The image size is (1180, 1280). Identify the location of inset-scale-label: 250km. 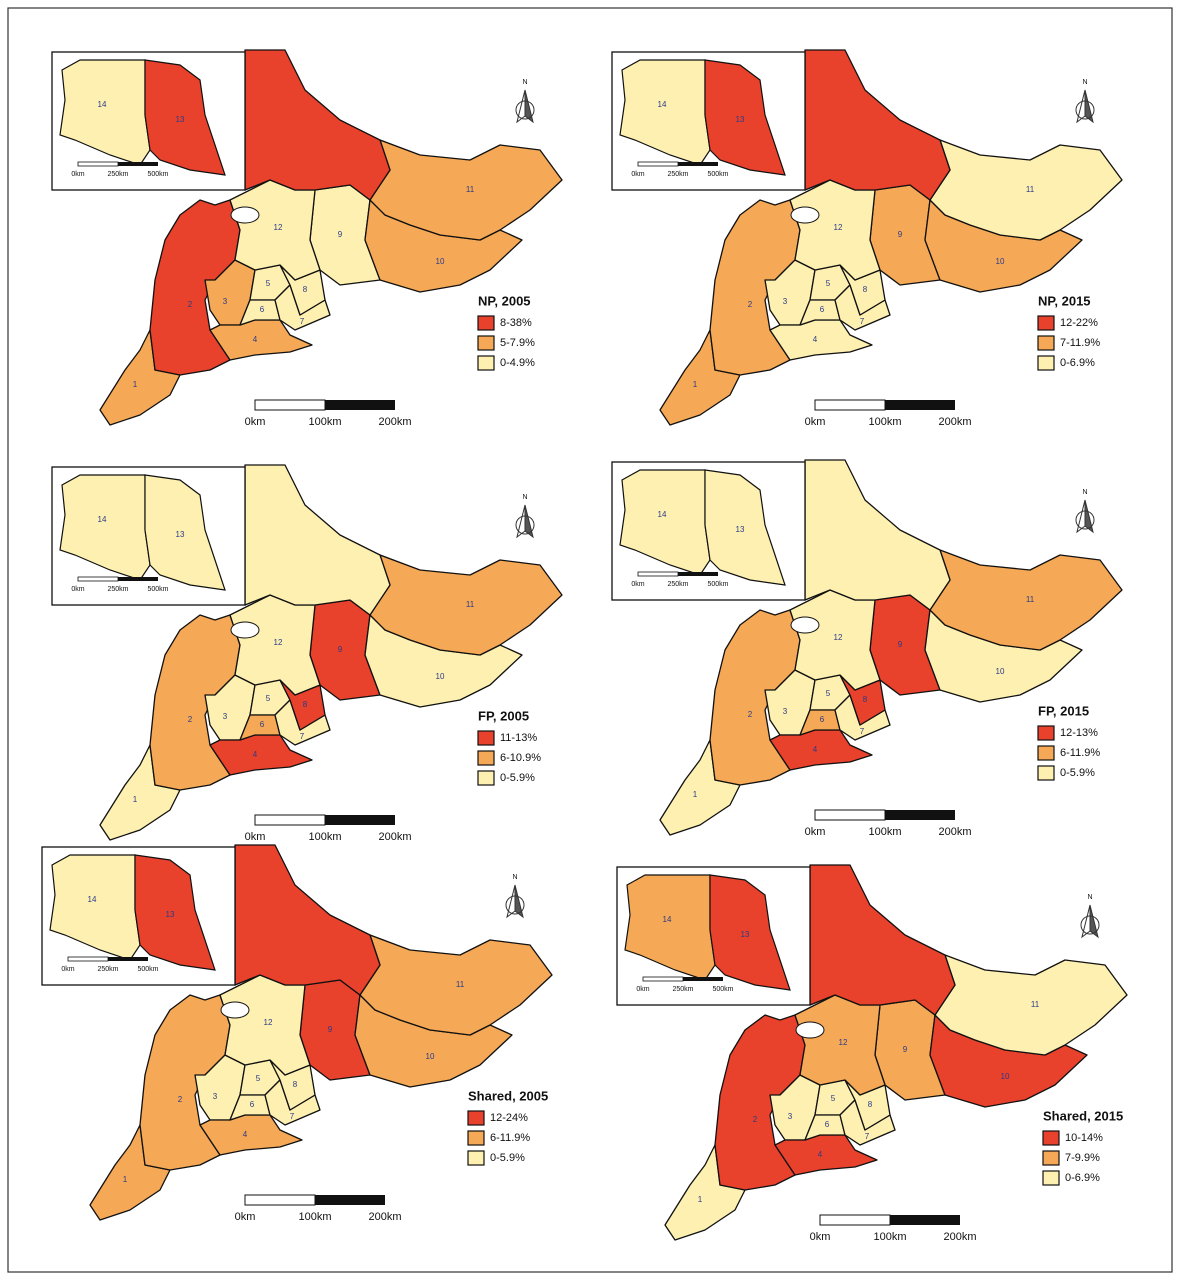
(107, 969).